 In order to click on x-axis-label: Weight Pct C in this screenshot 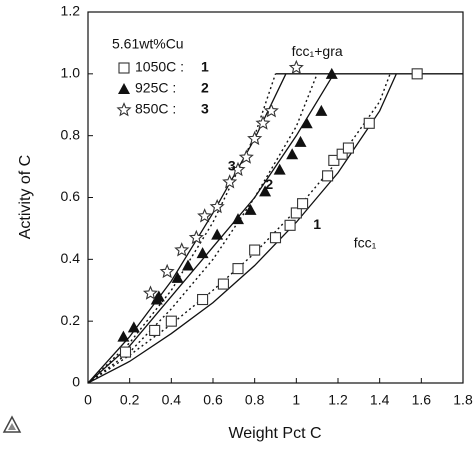, I will do `click(274, 433)`.